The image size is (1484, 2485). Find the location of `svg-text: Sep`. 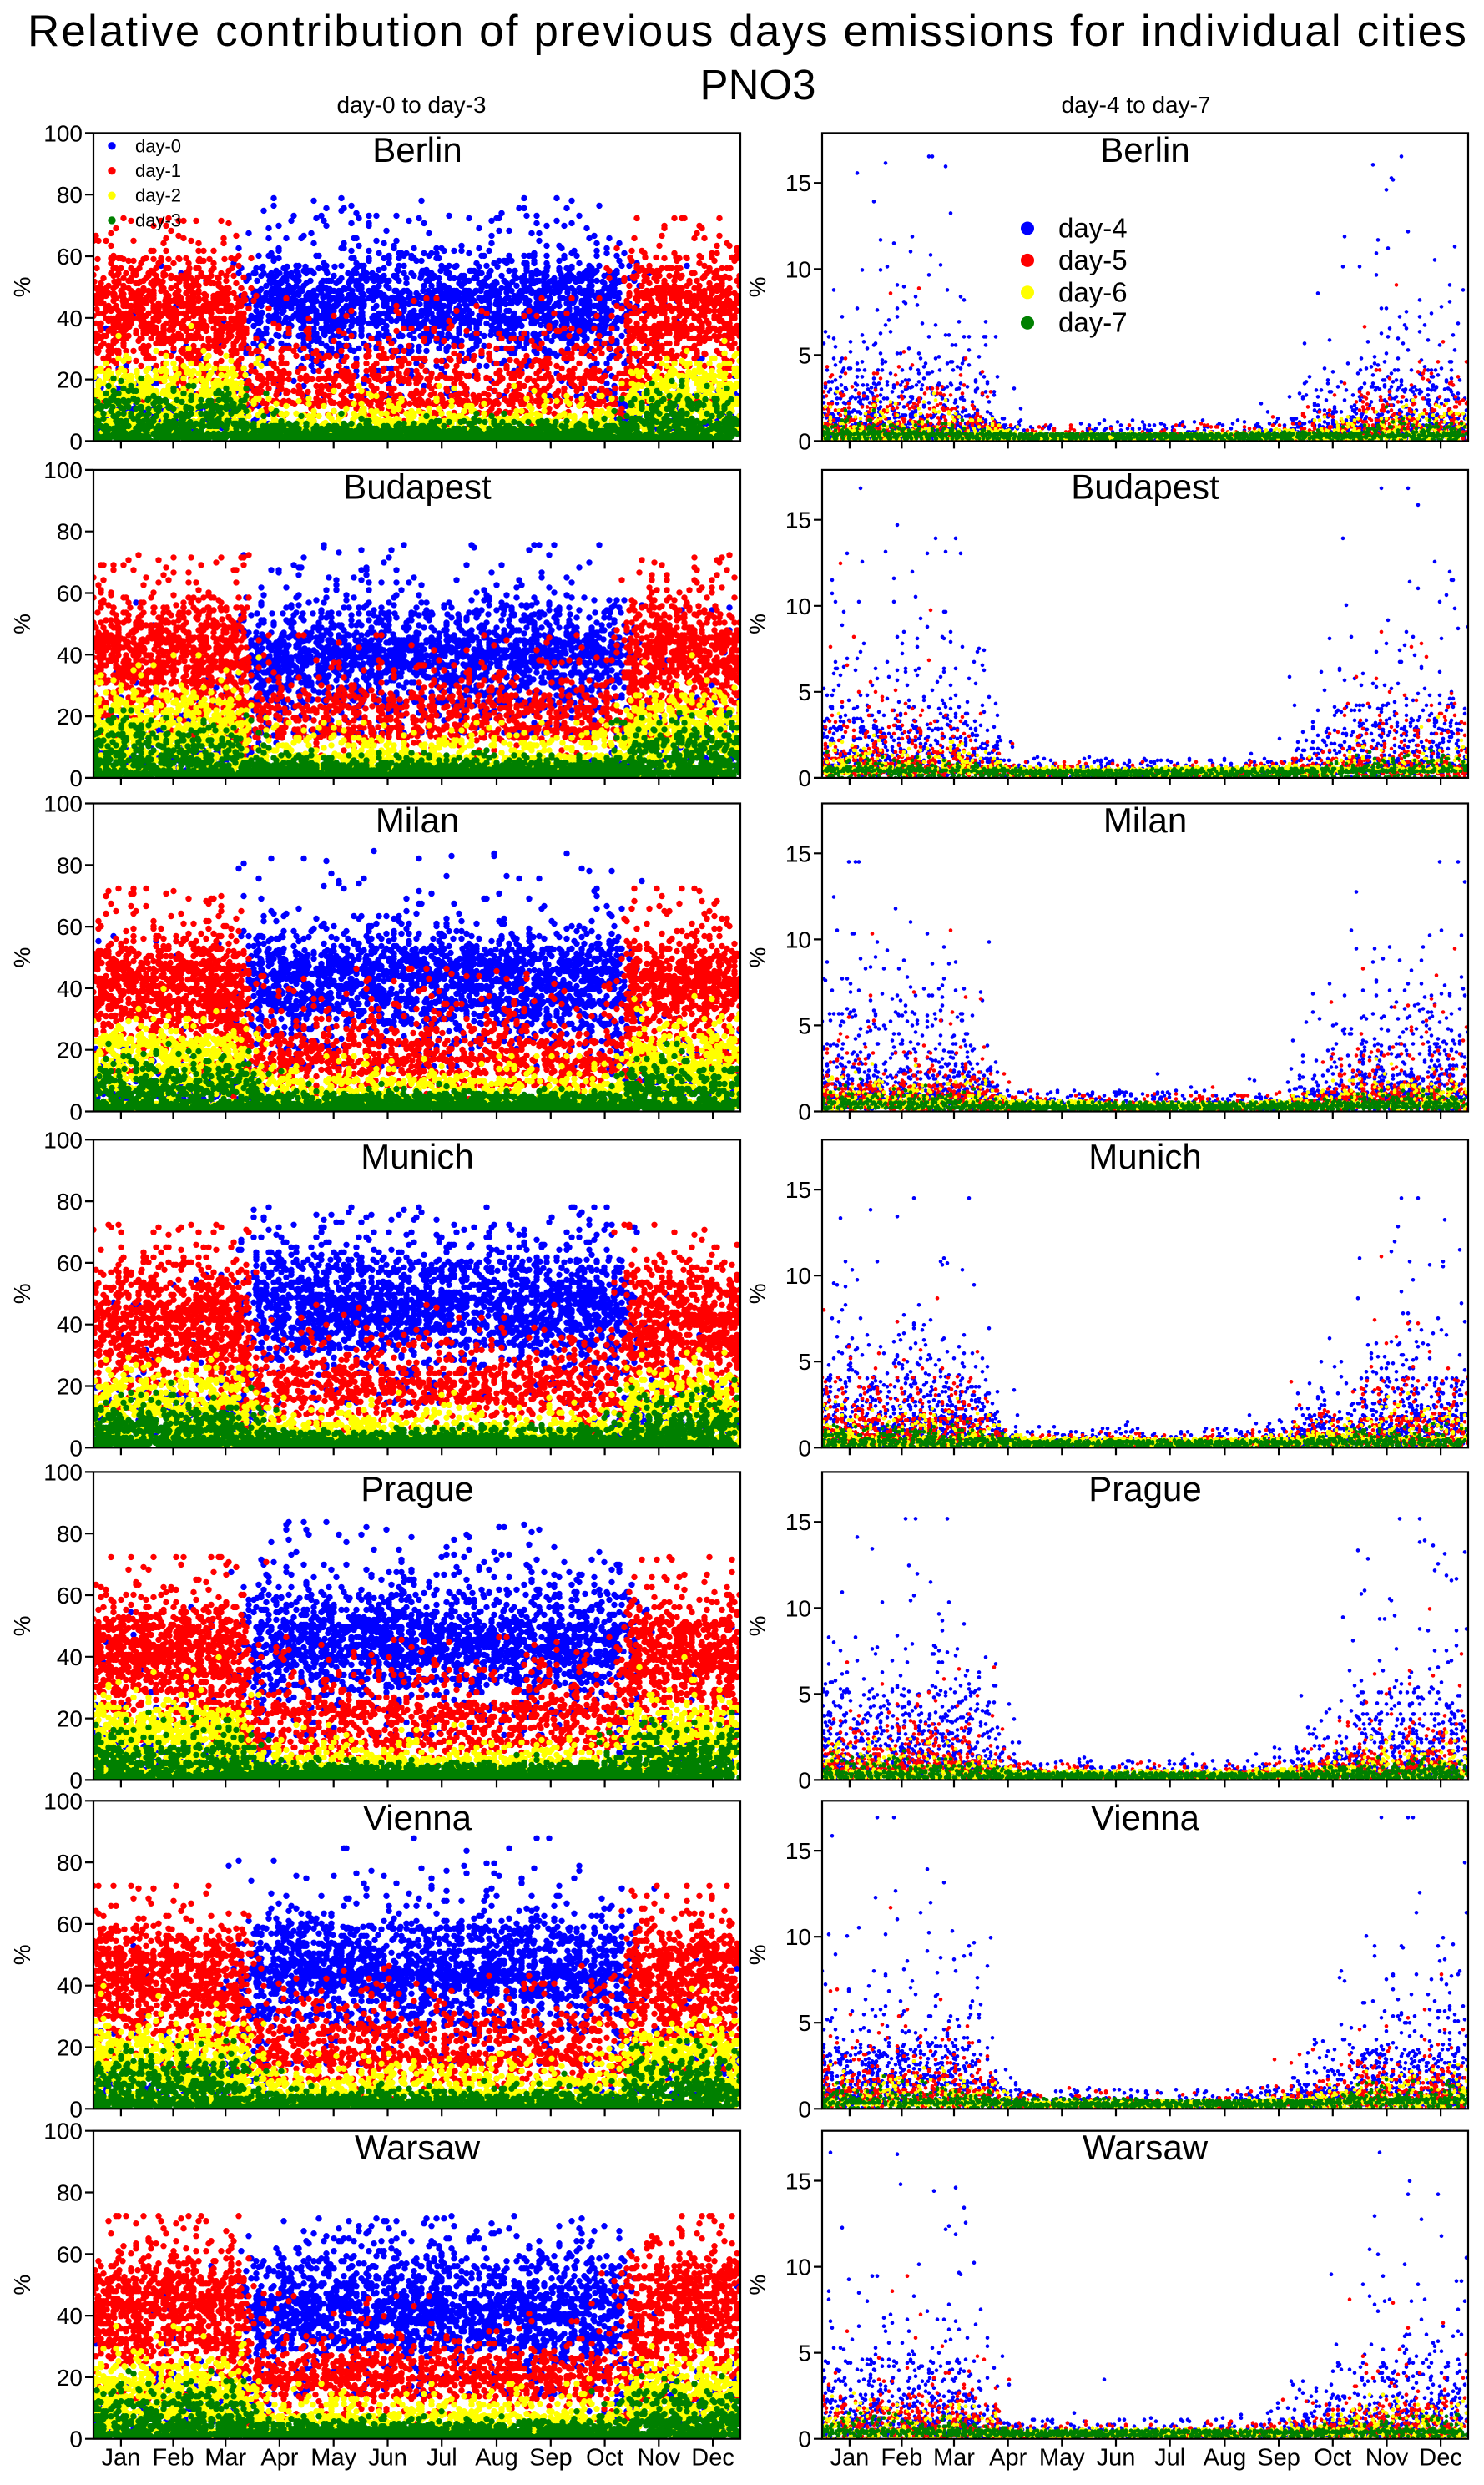

svg-text: Sep is located at coordinates (1278, 2458).